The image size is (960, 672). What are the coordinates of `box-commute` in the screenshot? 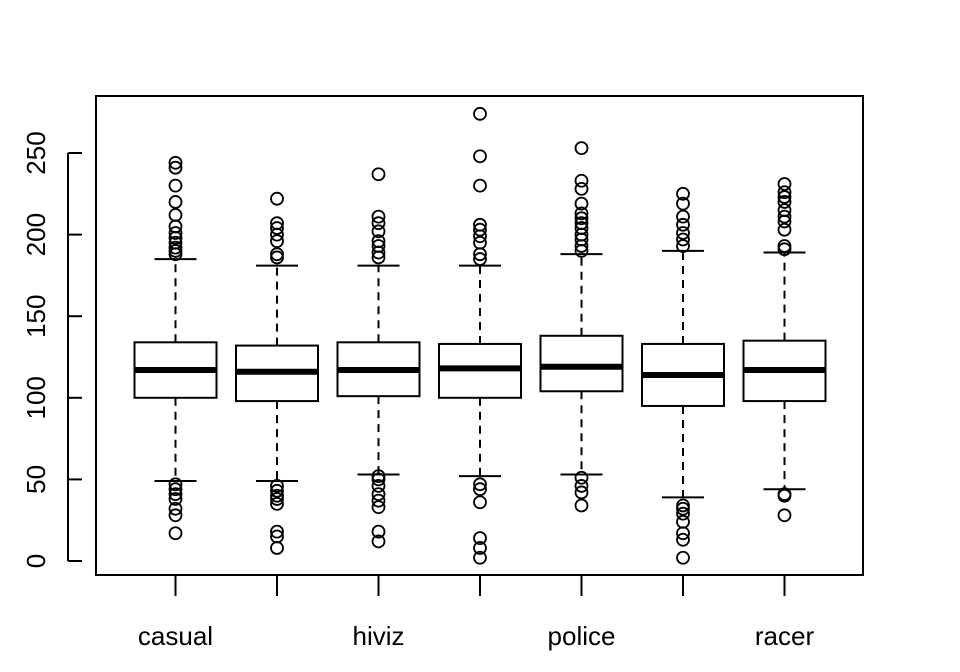 It's located at (277, 373).